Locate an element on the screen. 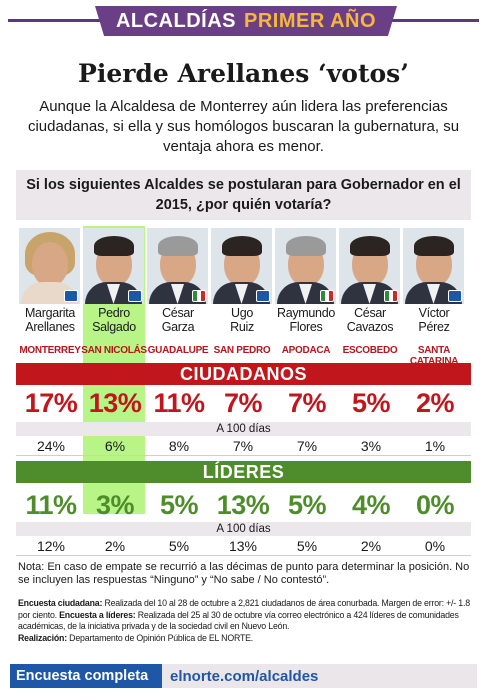 Image resolution: width=487 pixels, height=700 pixels. candidate-first-name: Raymundo is located at coordinates (306, 313).